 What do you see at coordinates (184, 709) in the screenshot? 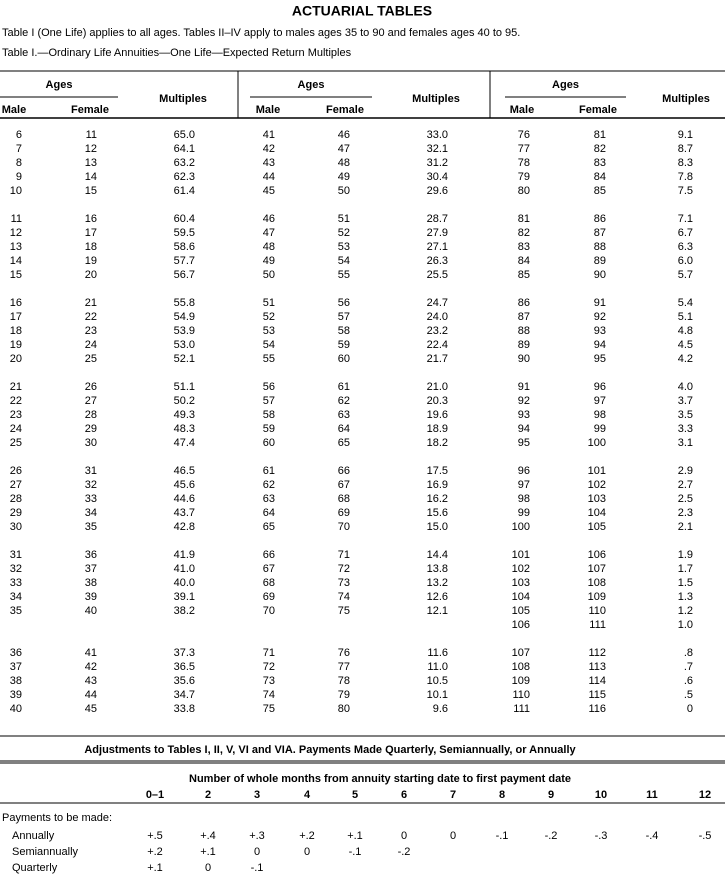
I see `multiple: 33.8` at bounding box center [184, 709].